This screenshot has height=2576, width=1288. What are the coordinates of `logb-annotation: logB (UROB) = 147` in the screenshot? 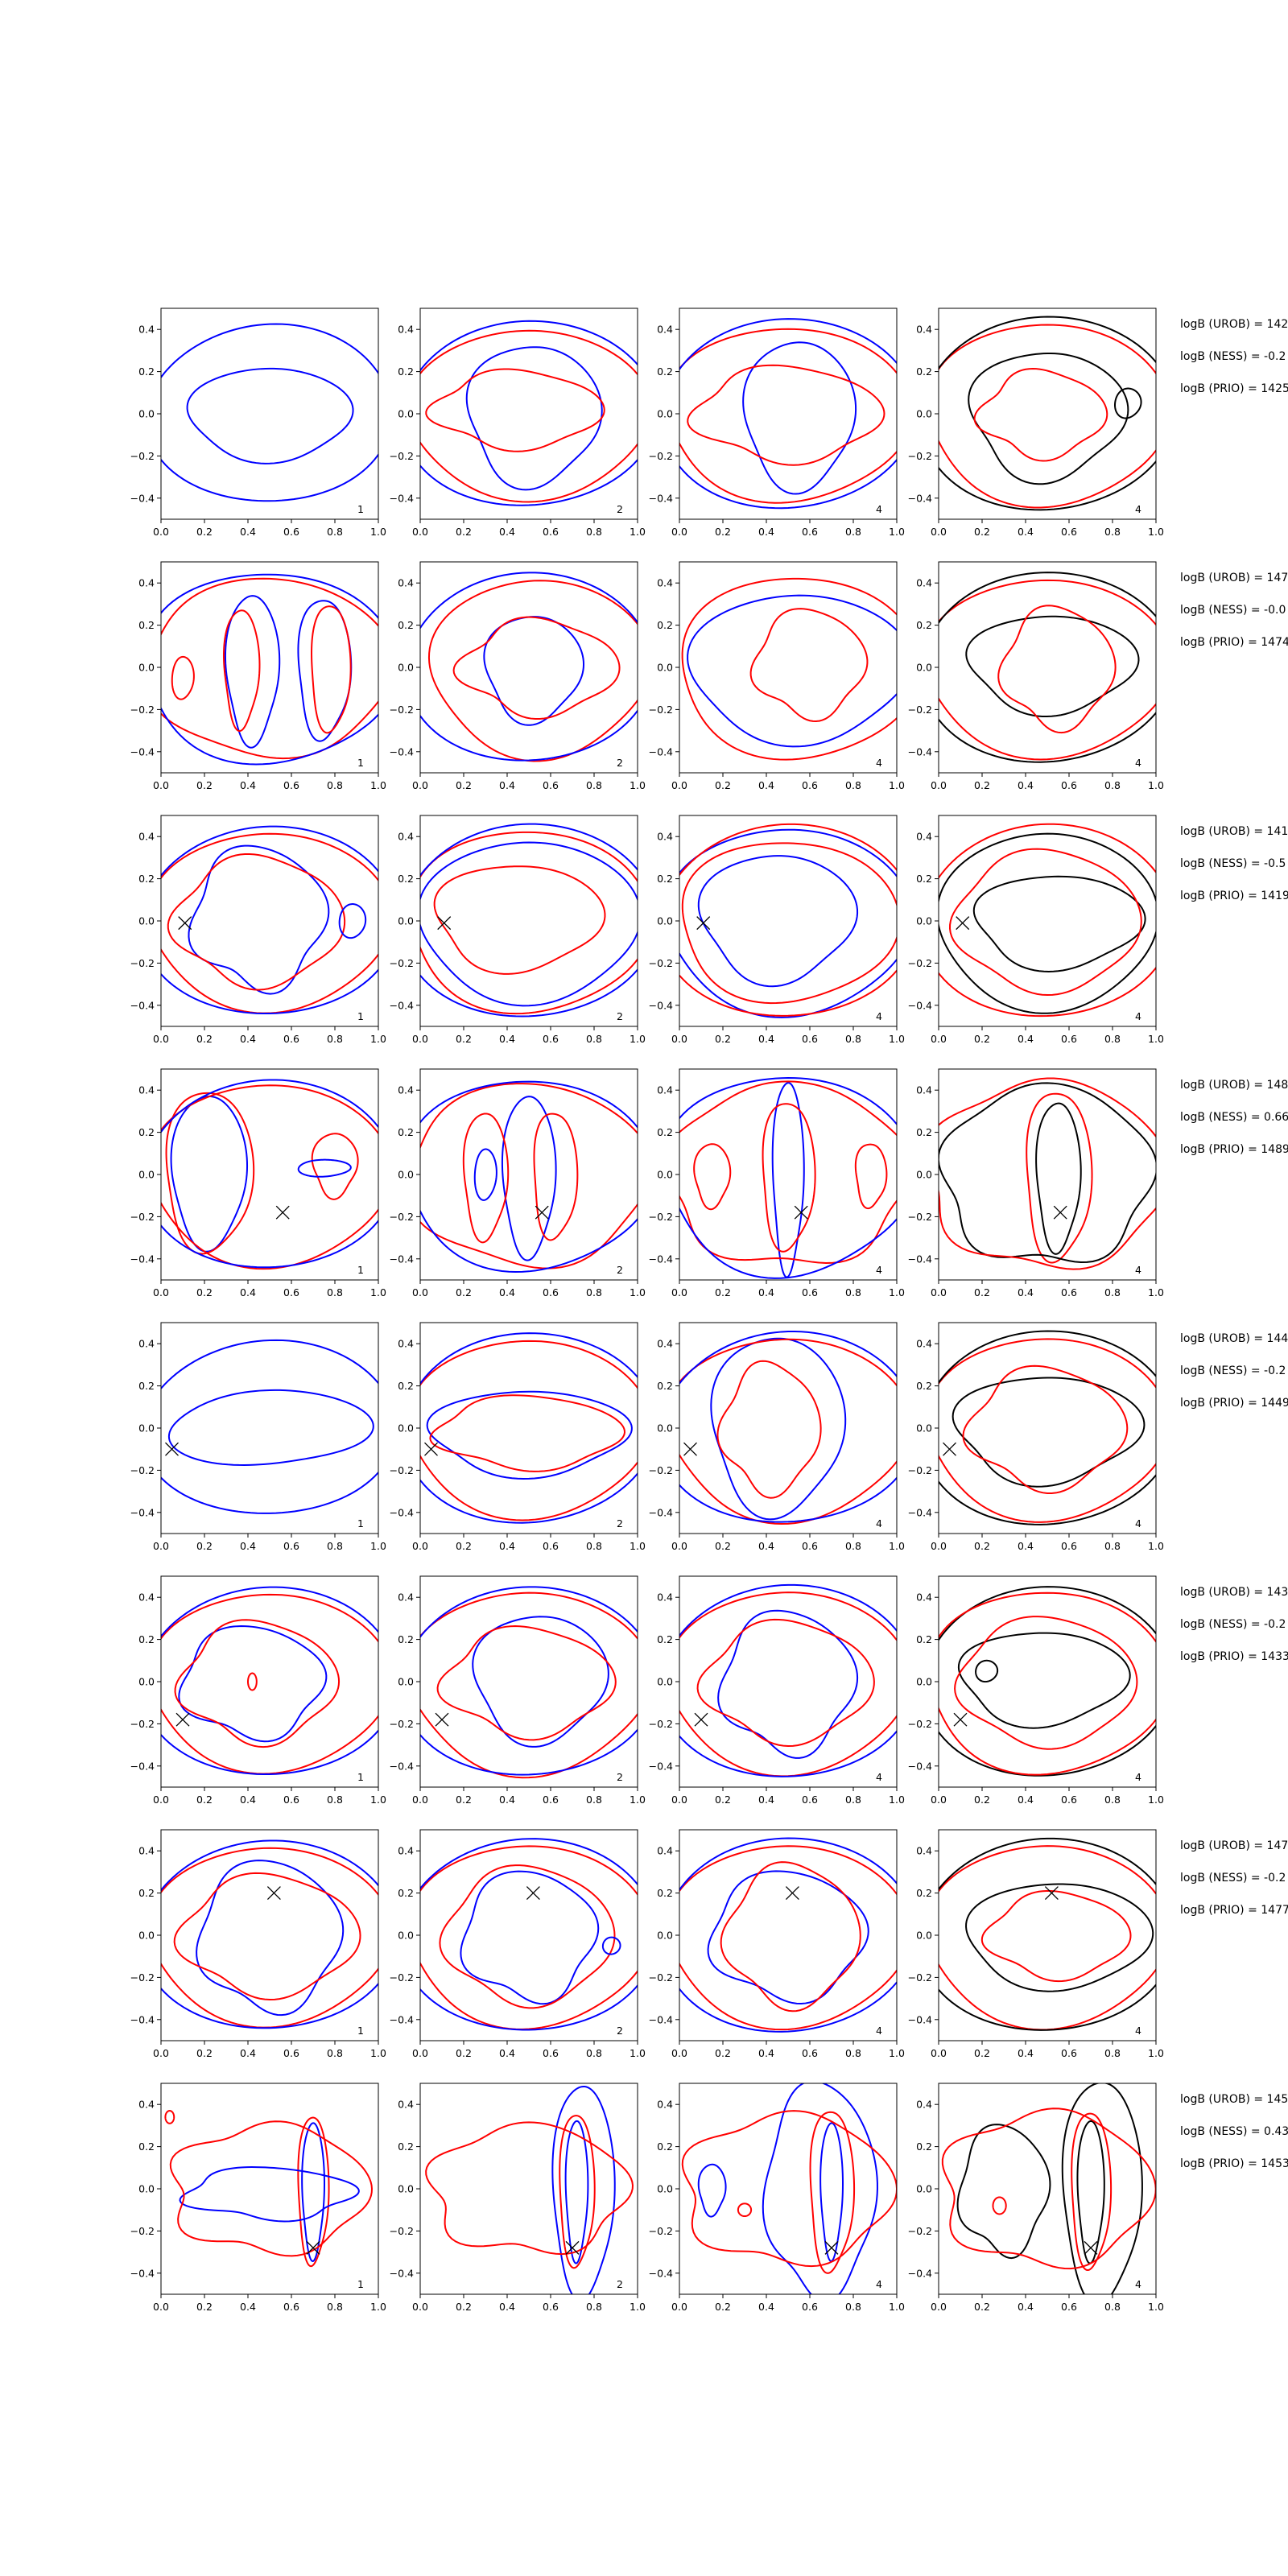 It's located at (1234, 578).